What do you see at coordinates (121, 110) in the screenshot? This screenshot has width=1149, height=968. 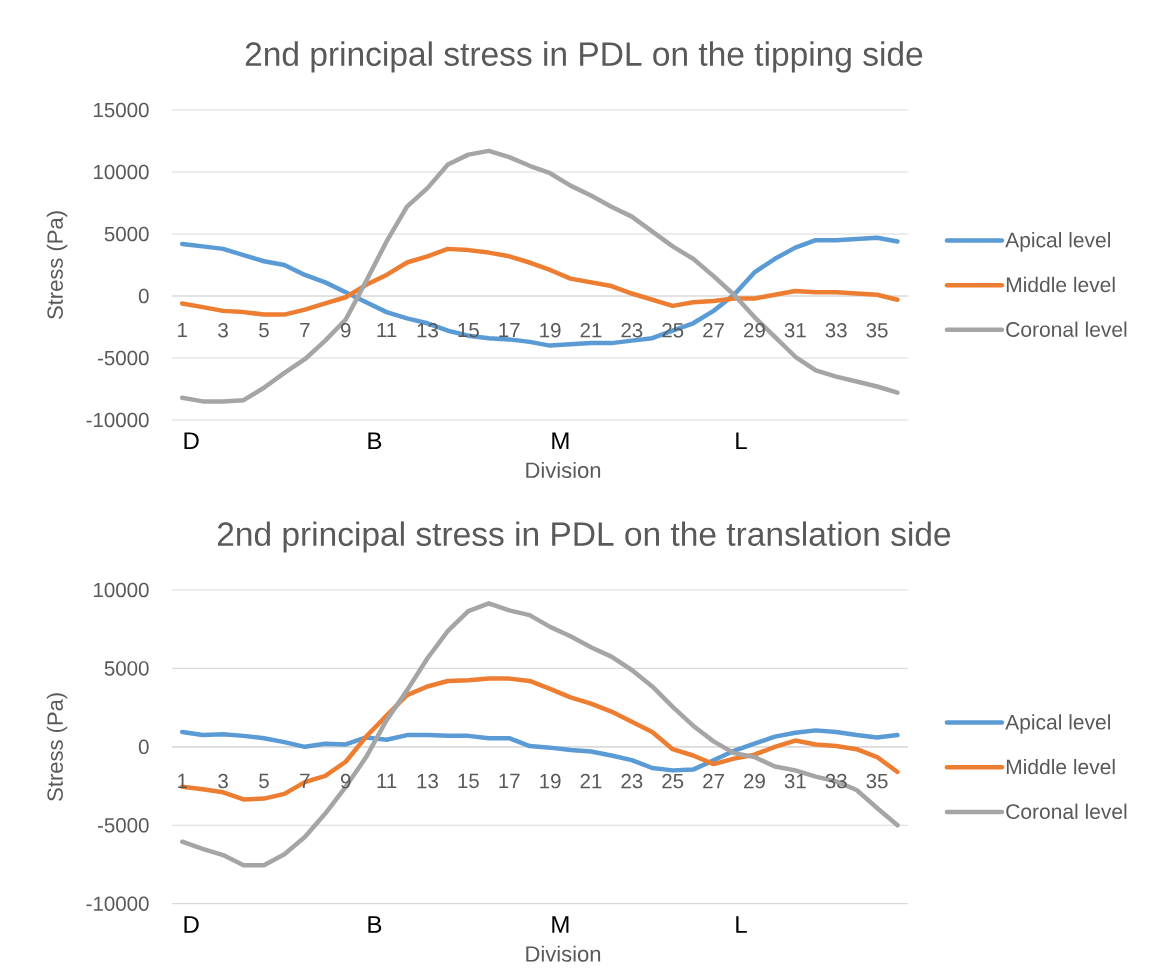 I see `y-tick-label: 15000` at bounding box center [121, 110].